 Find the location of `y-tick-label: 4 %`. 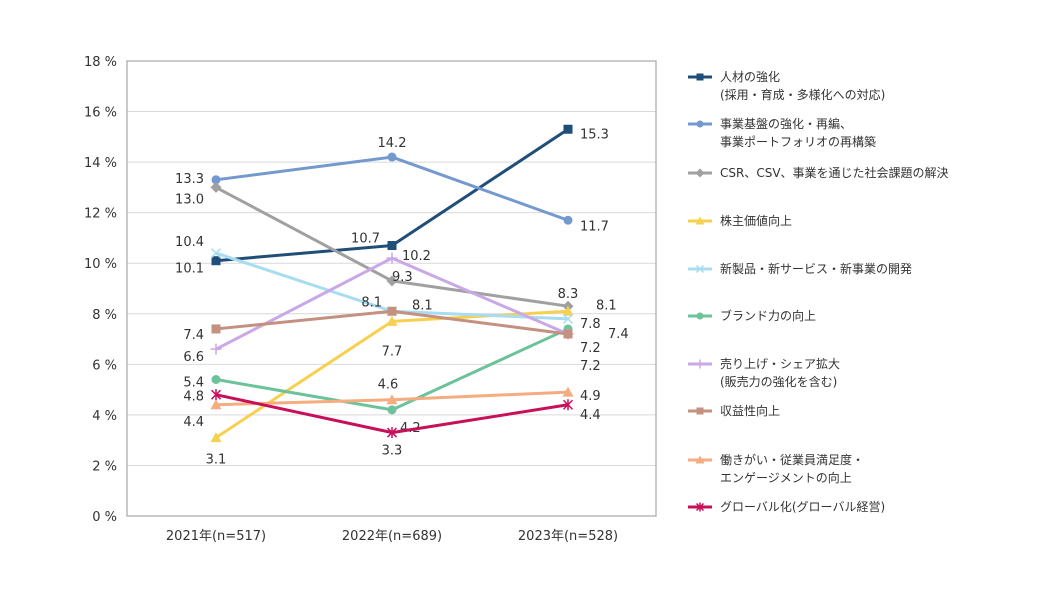

y-tick-label: 4 % is located at coordinates (104, 416).